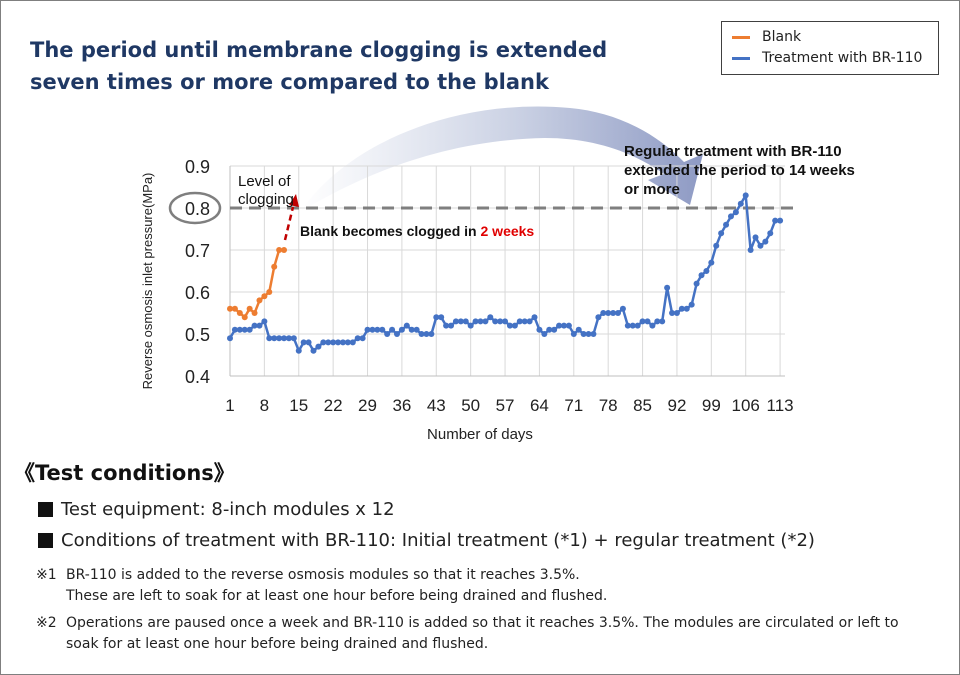 The height and width of the screenshot is (675, 960). I want to click on y-tick-label: 0.9, so click(197, 167).